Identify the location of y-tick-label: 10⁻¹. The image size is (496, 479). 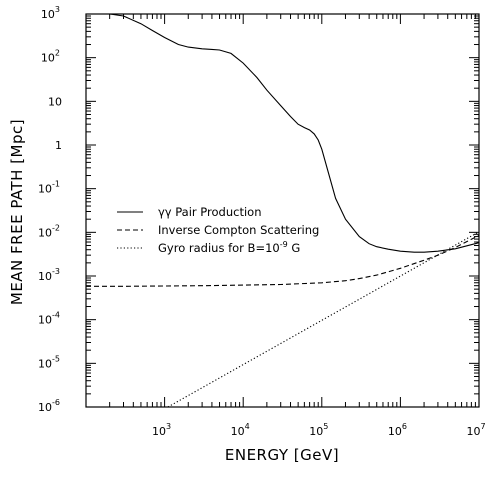
(49, 188).